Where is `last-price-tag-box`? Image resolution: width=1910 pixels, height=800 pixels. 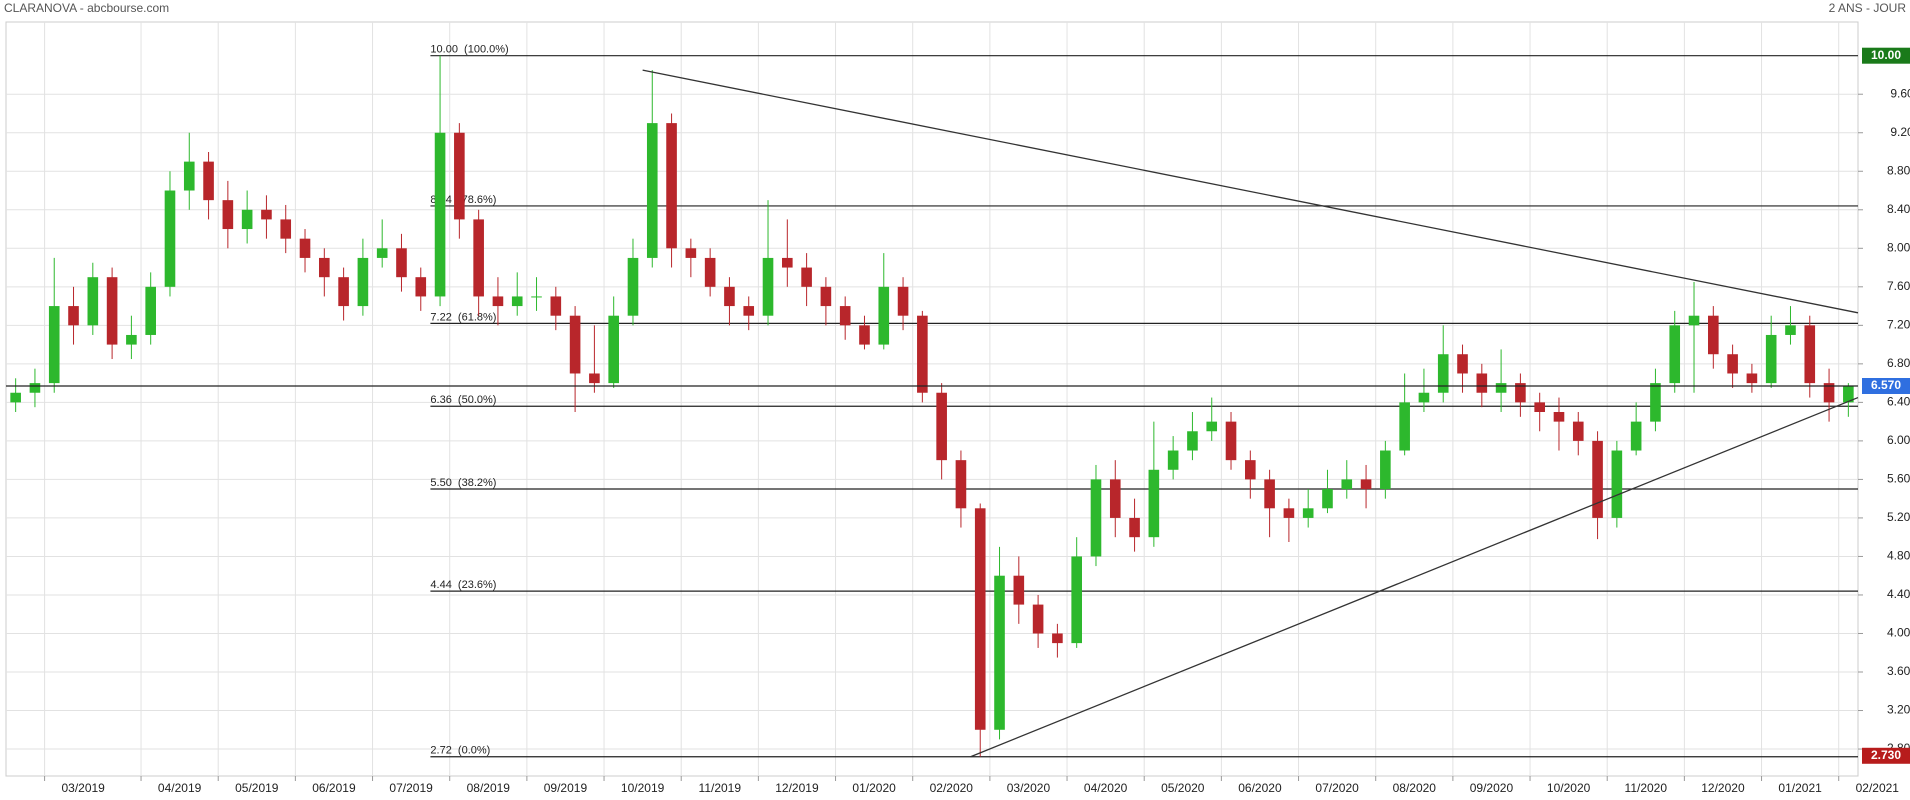 last-price-tag-box is located at coordinates (1886, 386).